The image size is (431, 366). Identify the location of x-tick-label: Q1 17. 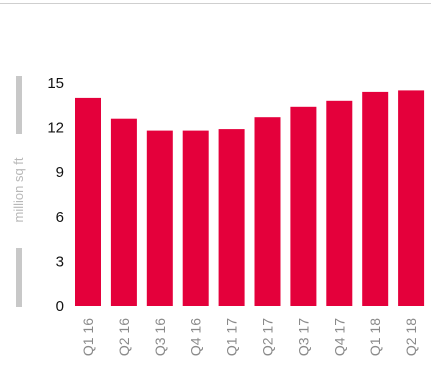
(232, 337).